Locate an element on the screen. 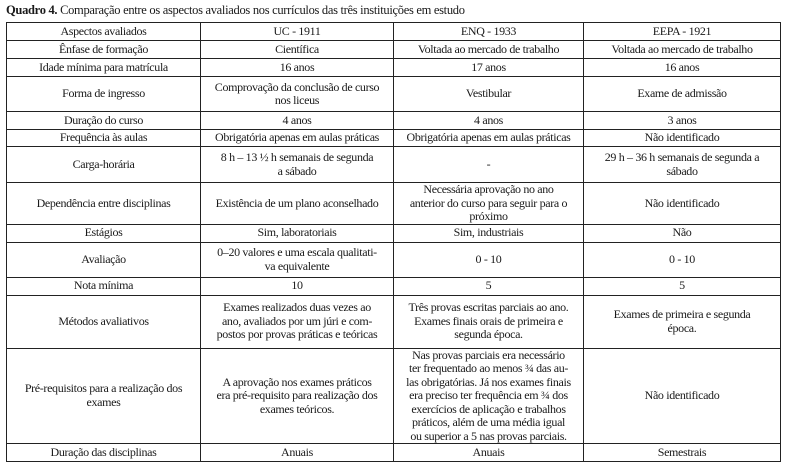  row-label-cell: Carga-horária is located at coordinates (103, 164).